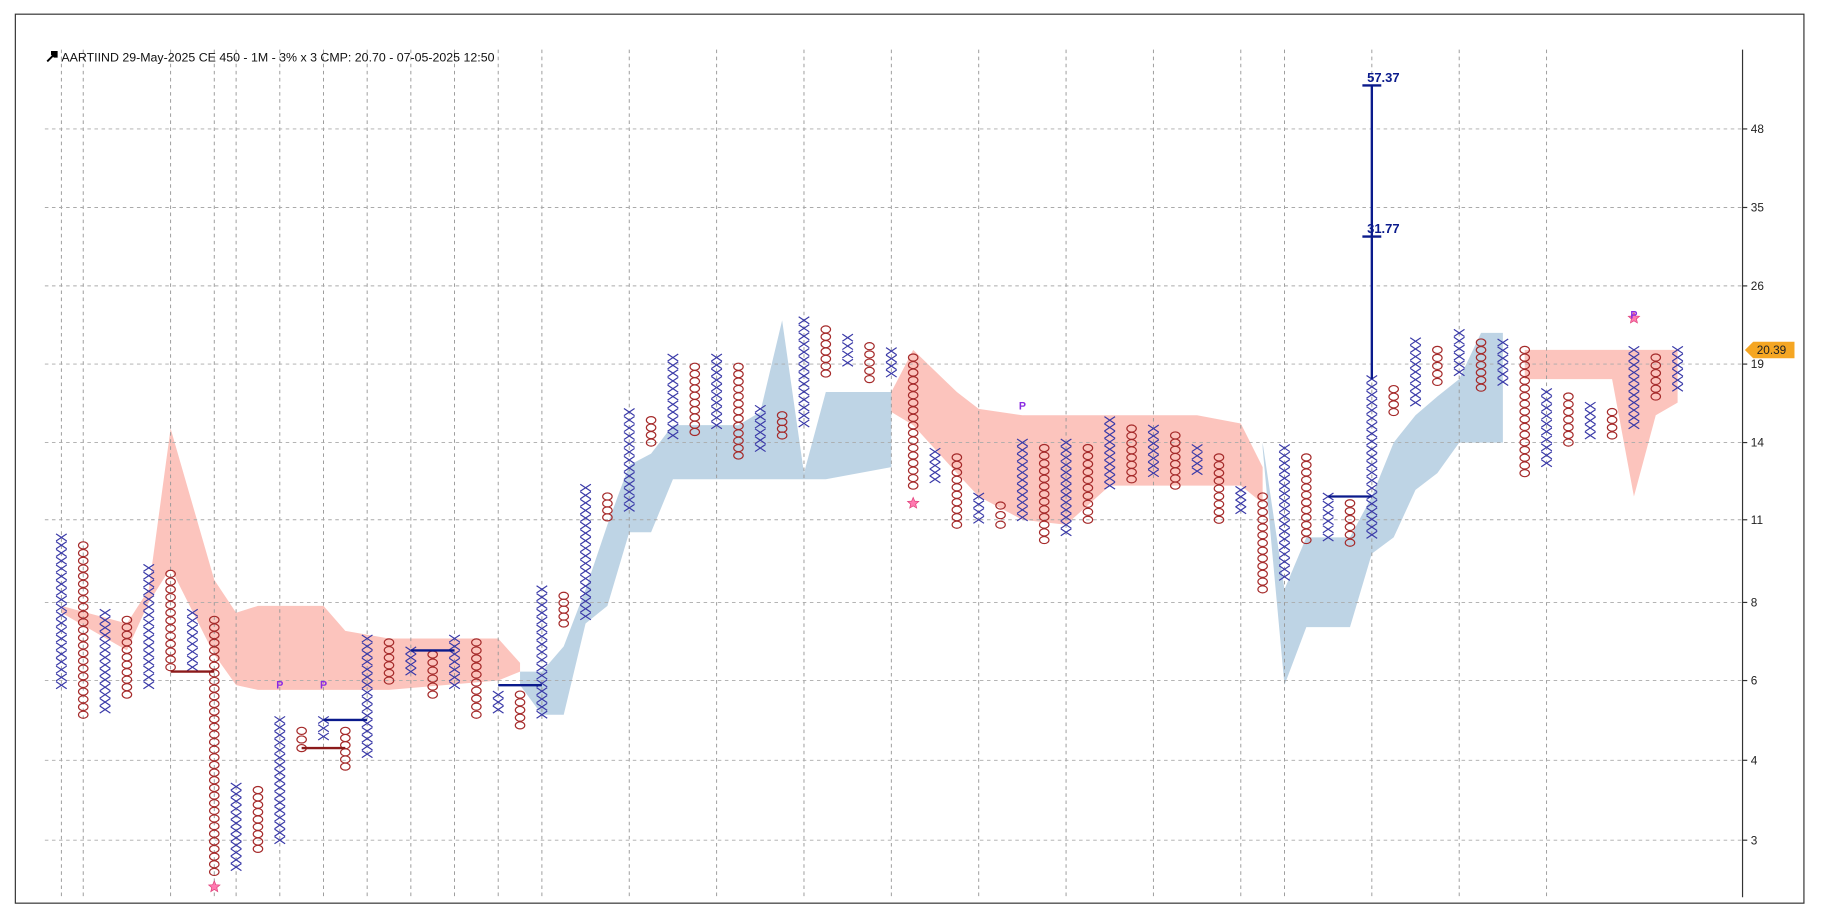  I want to click on price-tag, so click(1769, 350).